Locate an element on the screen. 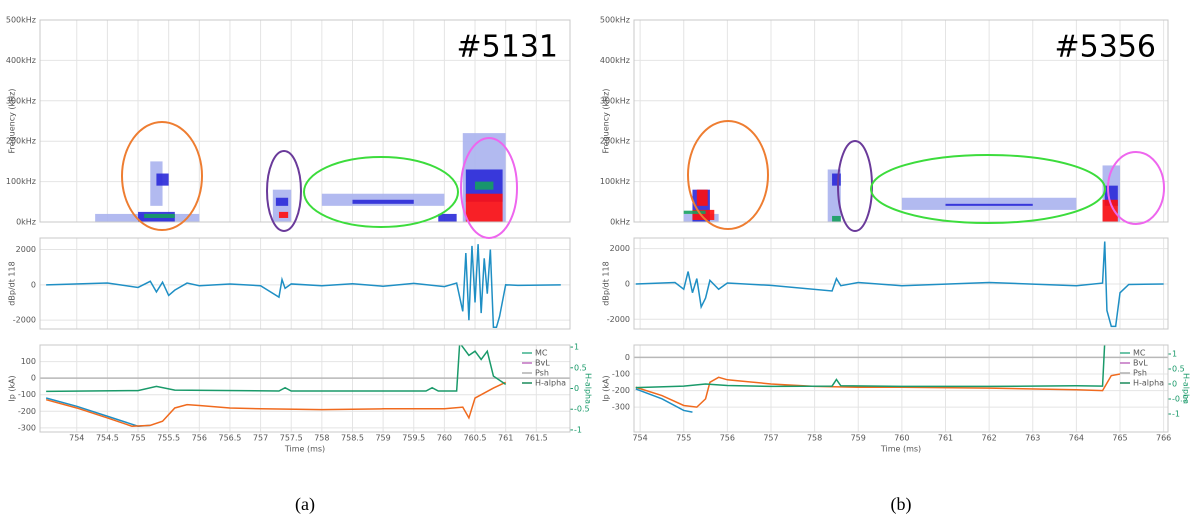  x-tick-label: 755.5 is located at coordinates (168, 438).